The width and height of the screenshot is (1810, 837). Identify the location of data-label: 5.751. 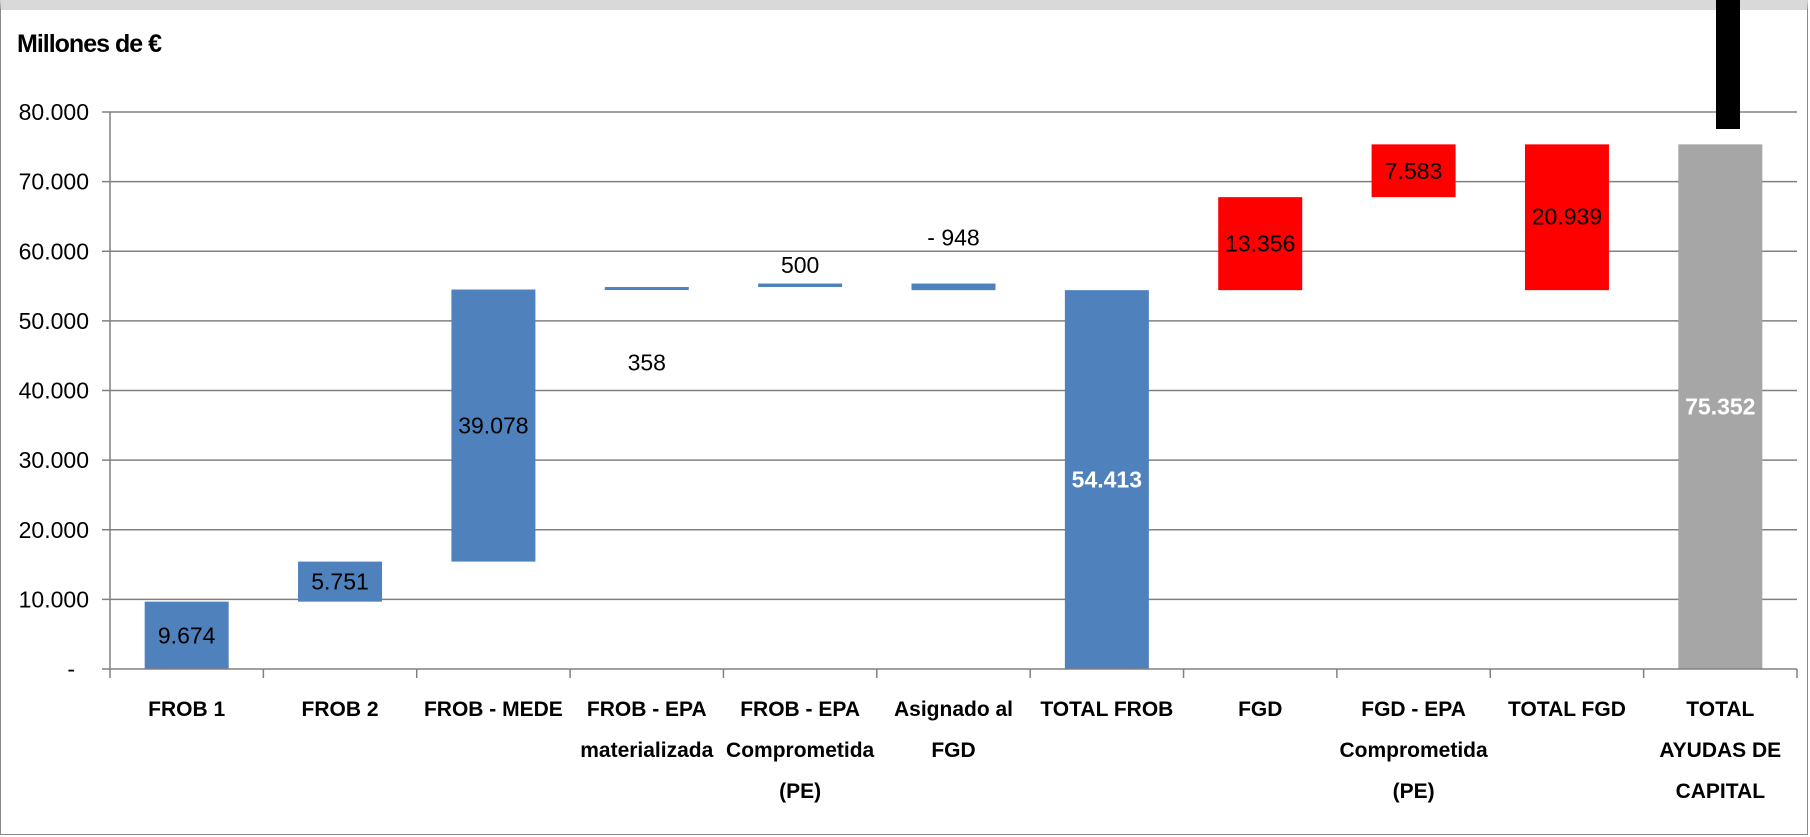
(340, 582).